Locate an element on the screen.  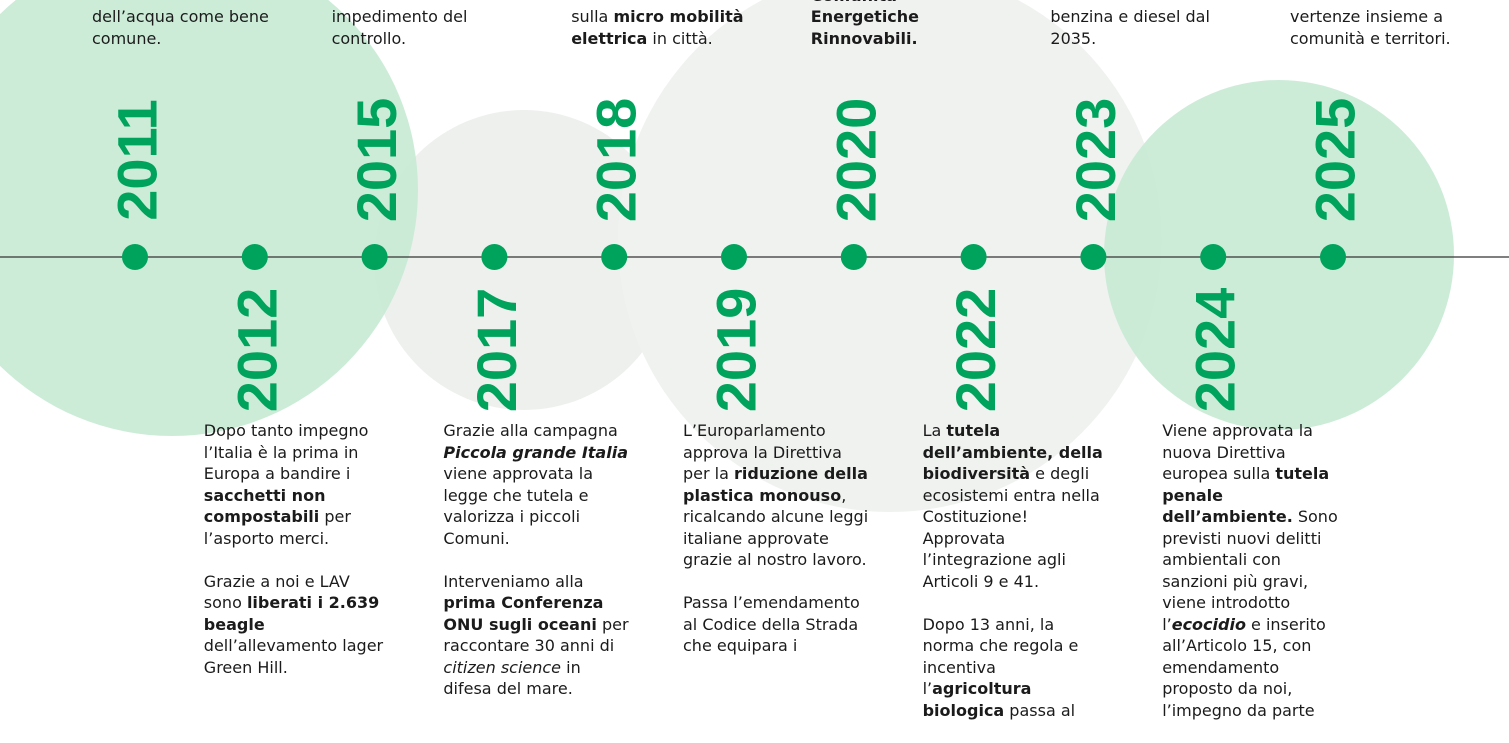
text-run: liberati i 2.639 beagle is located at coordinates (291, 613).